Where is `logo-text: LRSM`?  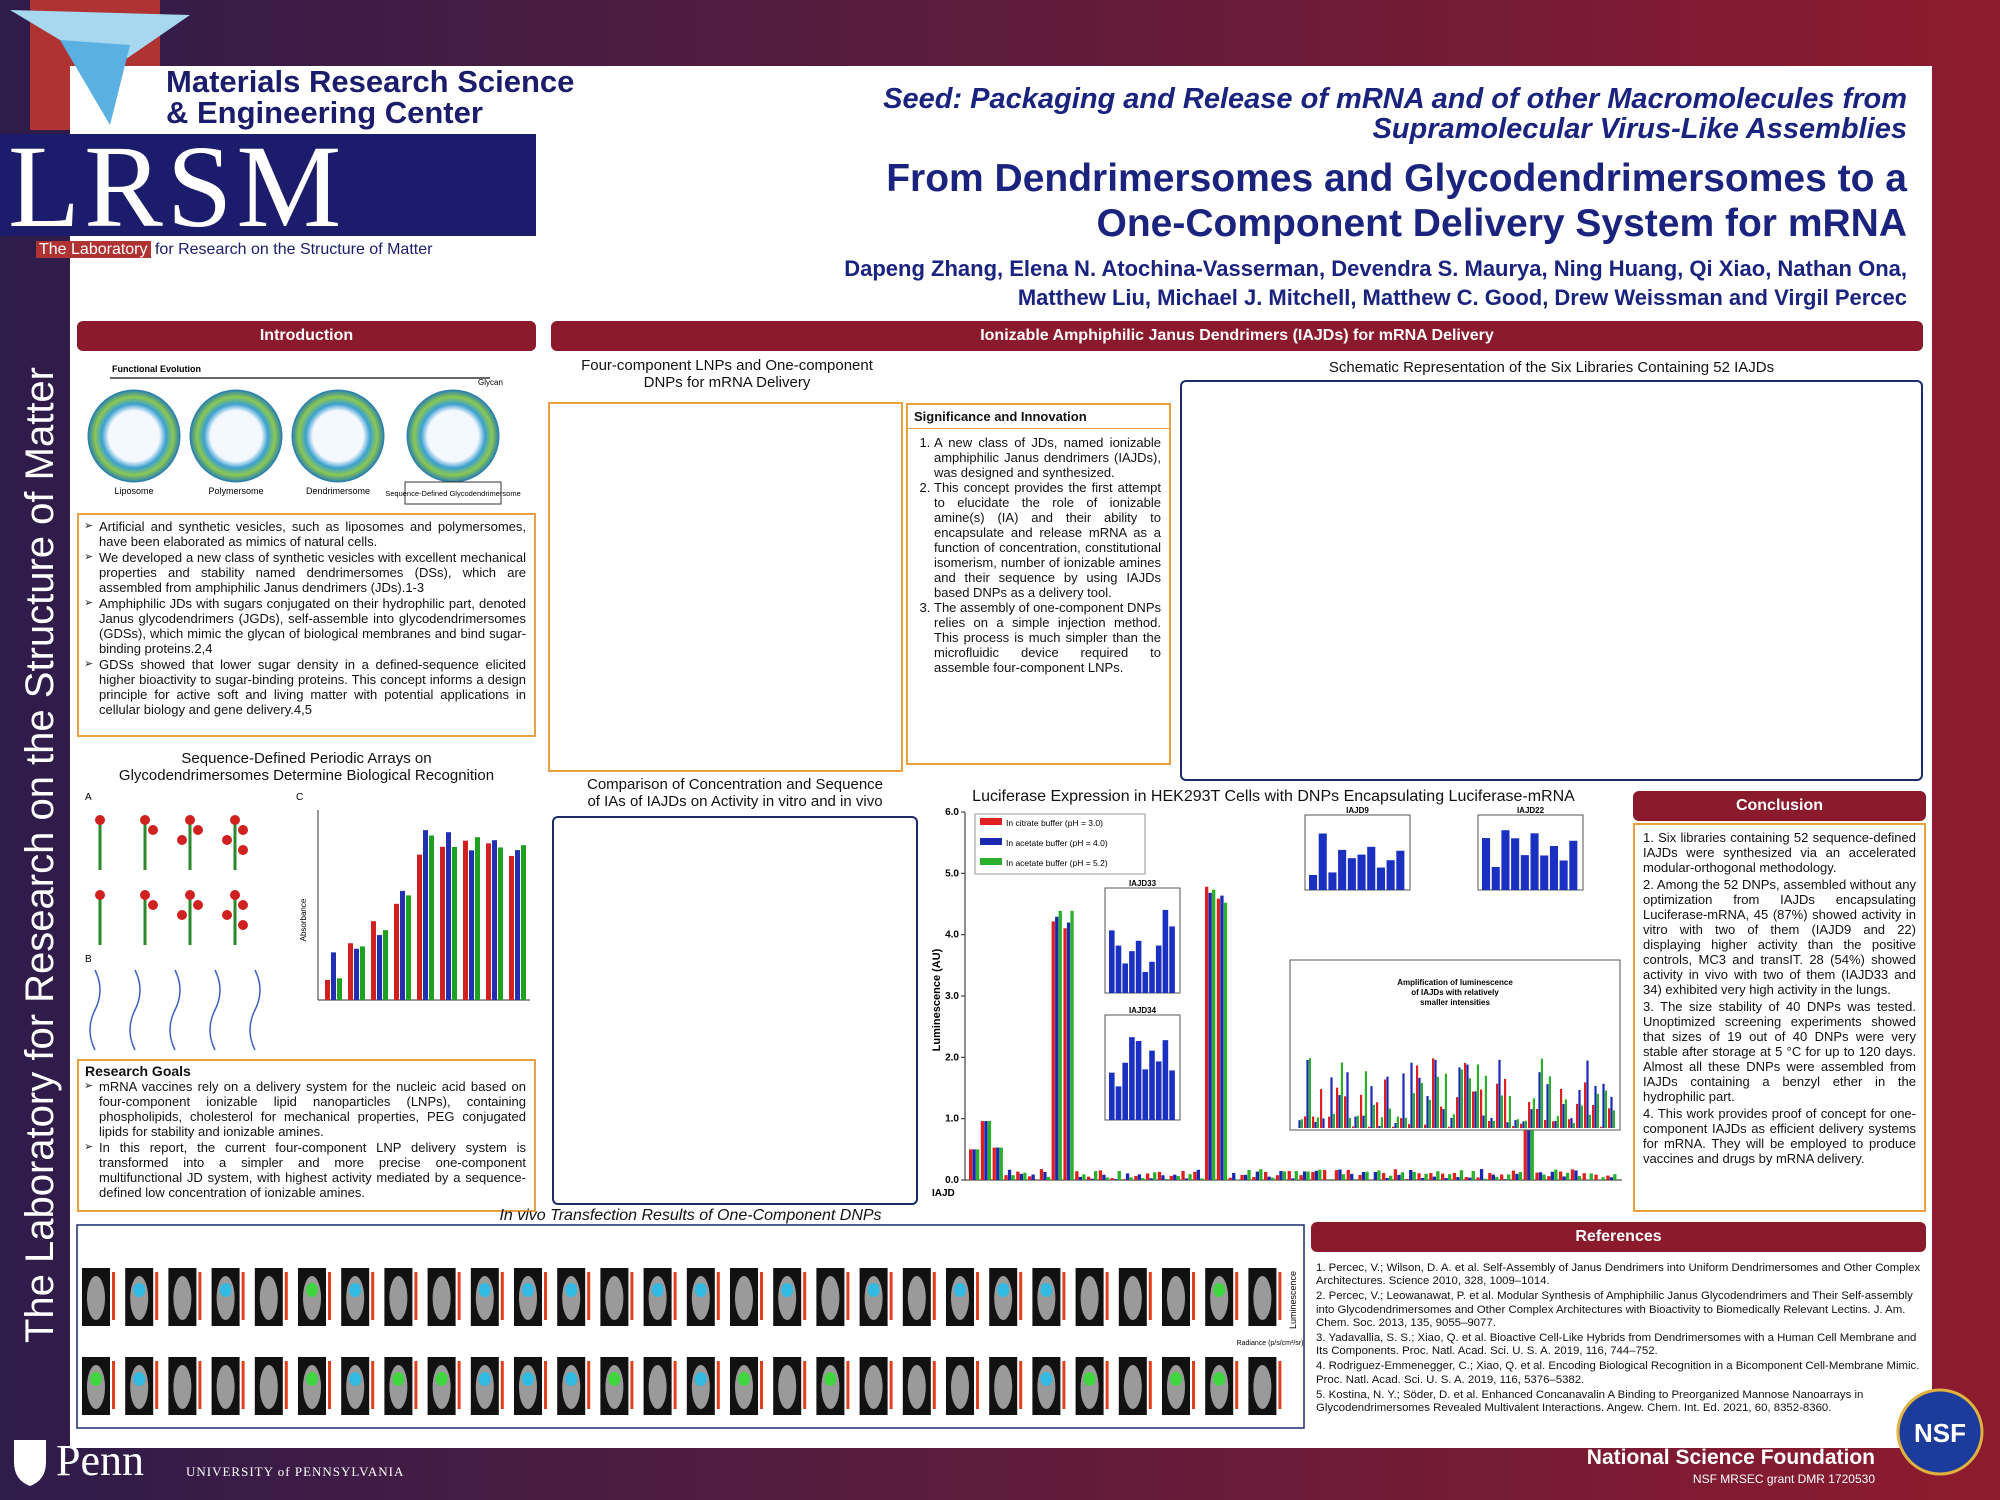 logo-text: LRSM is located at coordinates (177, 186).